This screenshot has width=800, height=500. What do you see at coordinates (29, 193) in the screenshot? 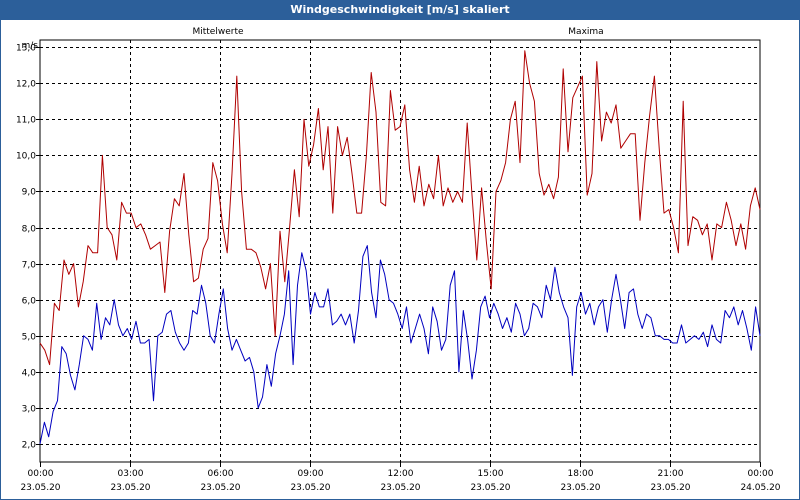
I see `y-tick-label: 9,0` at bounding box center [29, 193].